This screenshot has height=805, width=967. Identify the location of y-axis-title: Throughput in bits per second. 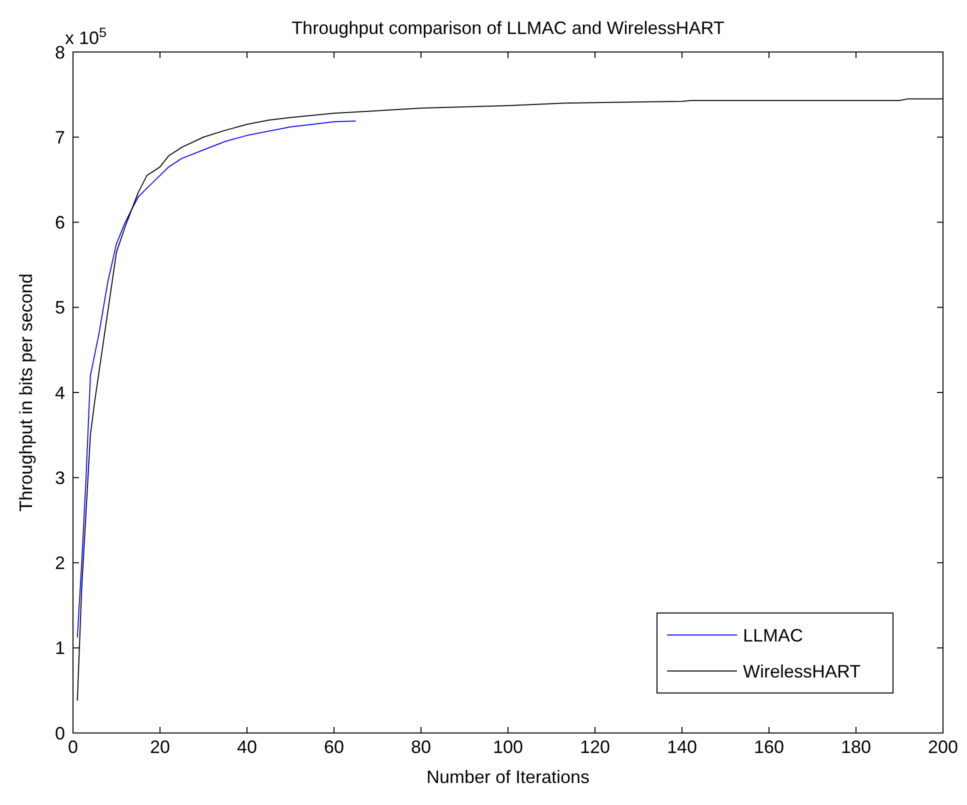
(26, 392).